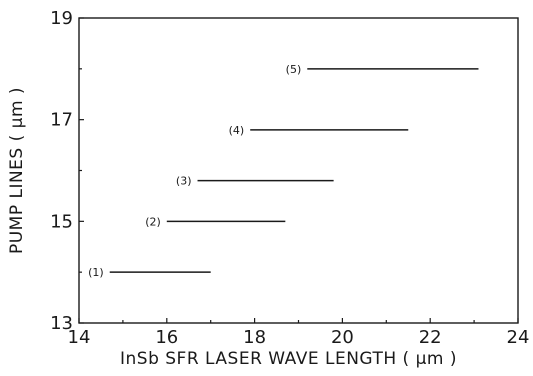 The image size is (533, 376). I want to click on y-tick-label: 17, so click(61, 120).